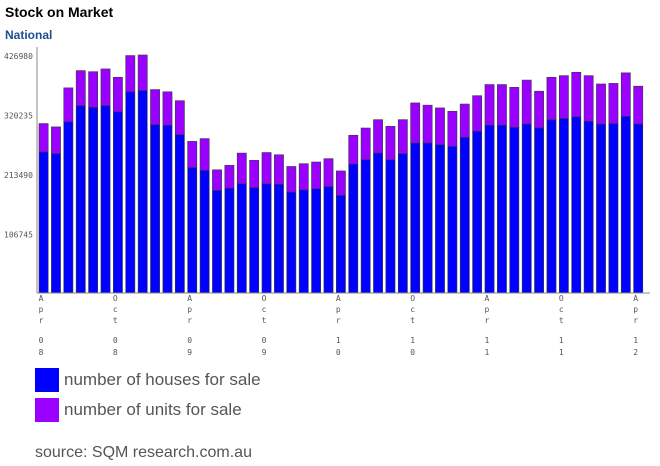 Image resolution: width=660 pixels, height=466 pixels. Describe the element at coordinates (153, 409) in the screenshot. I see `legend-label-units: number of units for sale` at that location.